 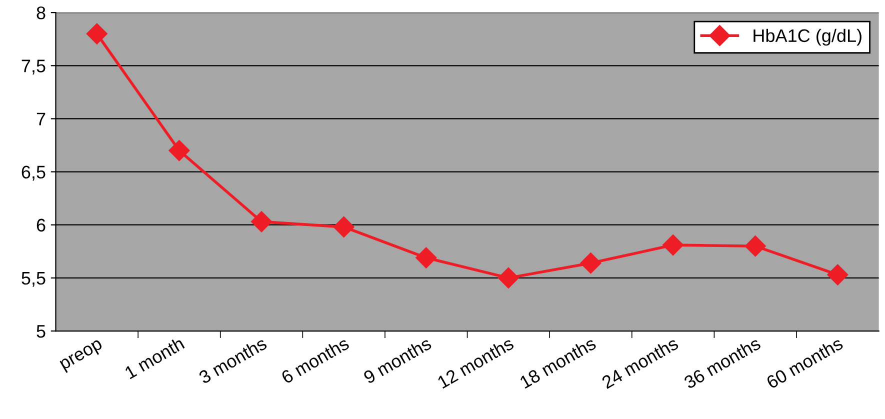 What do you see at coordinates (41, 119) in the screenshot?
I see `y-tick-label: 7` at bounding box center [41, 119].